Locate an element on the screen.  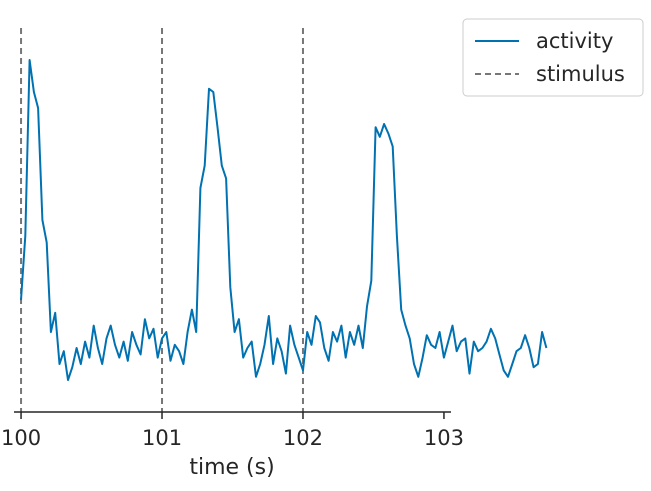
x-axis-label: time (s) is located at coordinates (231, 467).